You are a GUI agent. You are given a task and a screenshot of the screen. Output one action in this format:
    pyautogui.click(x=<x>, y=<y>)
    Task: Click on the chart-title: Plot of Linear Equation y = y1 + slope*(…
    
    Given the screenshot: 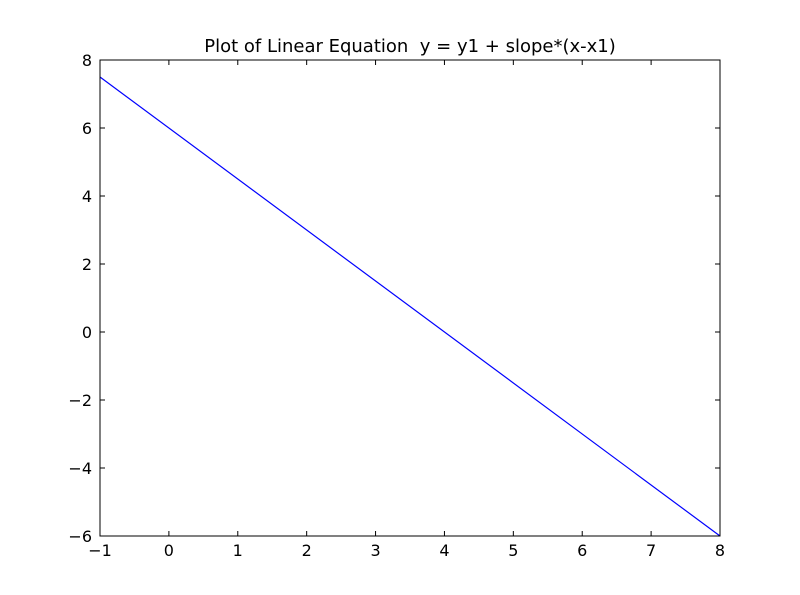 What is the action you would take?
    pyautogui.click(x=410, y=46)
    